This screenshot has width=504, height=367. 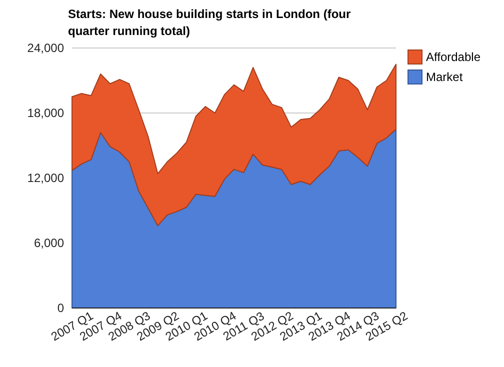 I want to click on y-tick-label: 0, so click(x=60, y=307).